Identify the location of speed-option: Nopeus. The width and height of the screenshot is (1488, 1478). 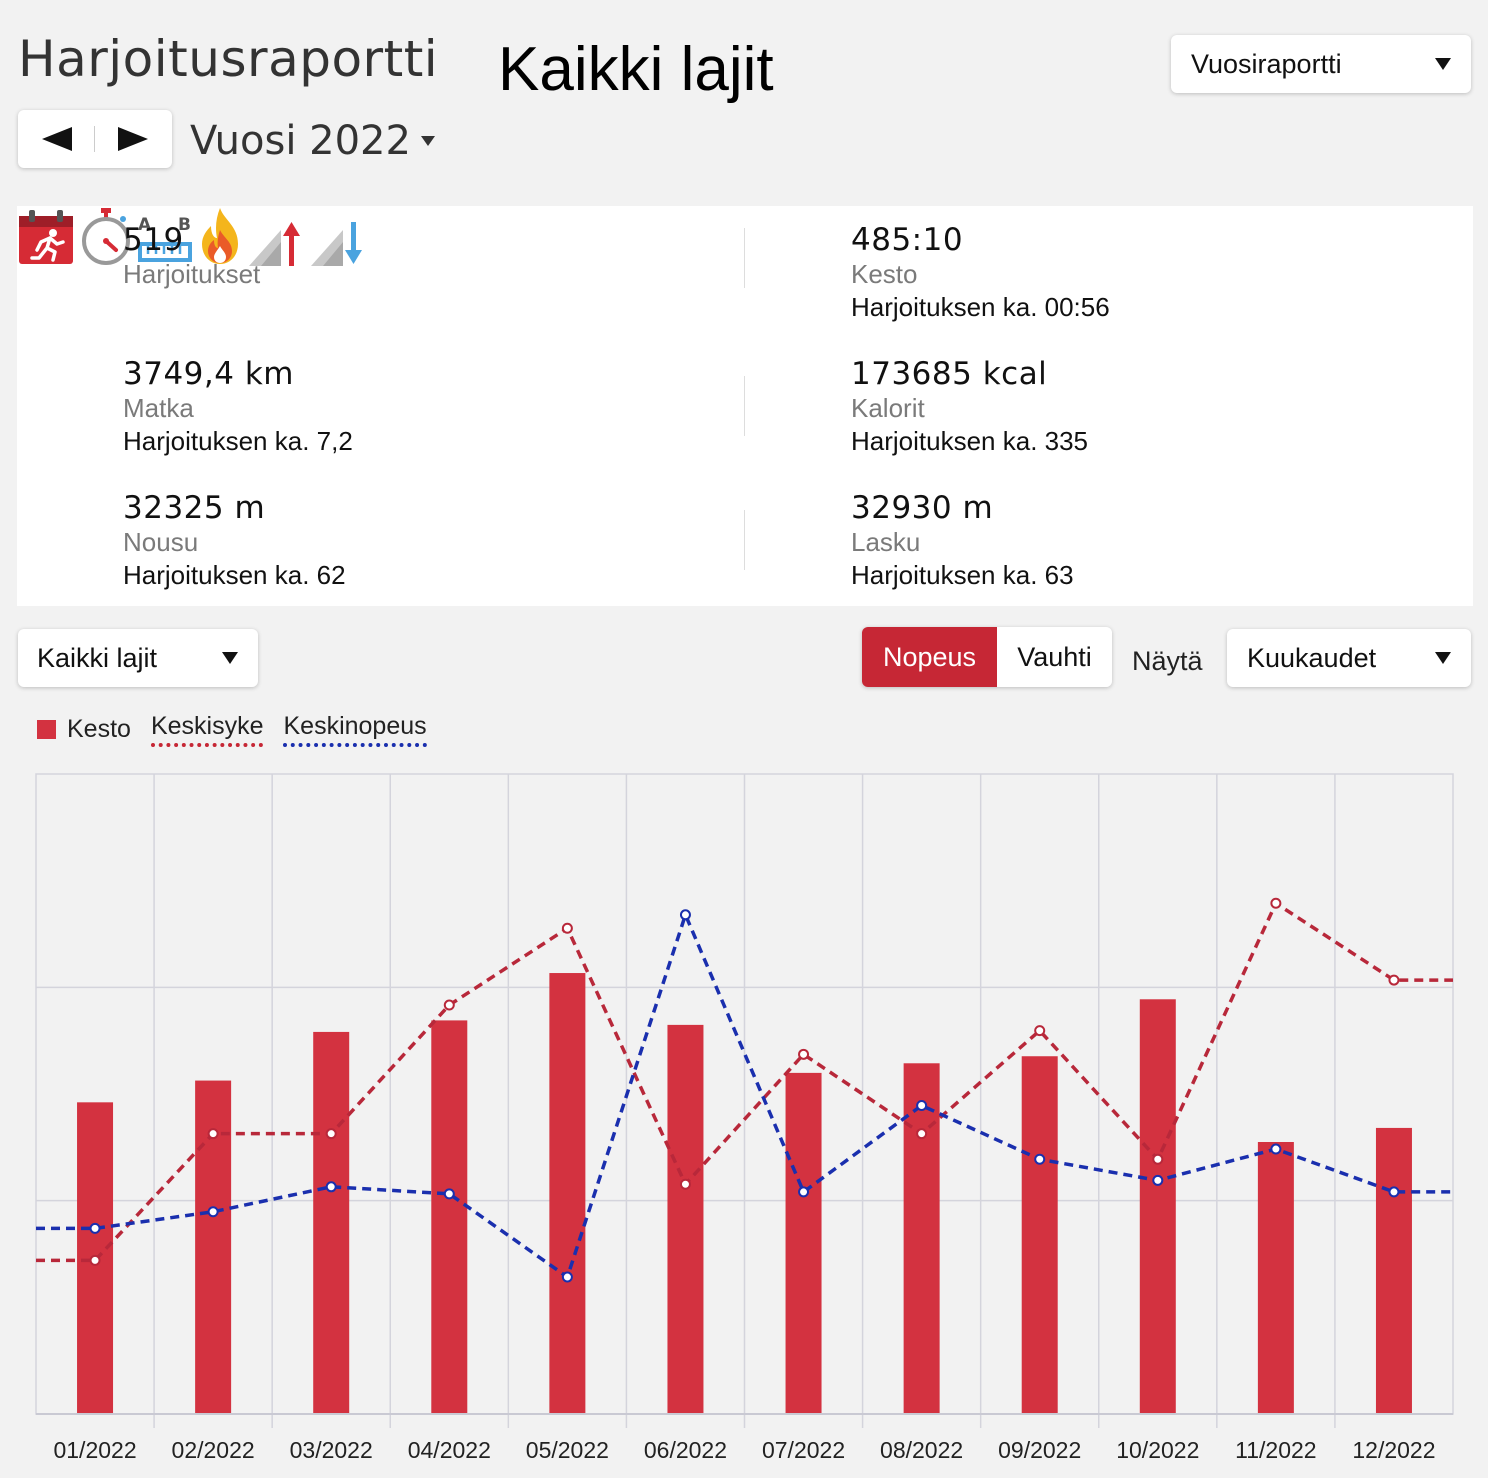
(929, 657).